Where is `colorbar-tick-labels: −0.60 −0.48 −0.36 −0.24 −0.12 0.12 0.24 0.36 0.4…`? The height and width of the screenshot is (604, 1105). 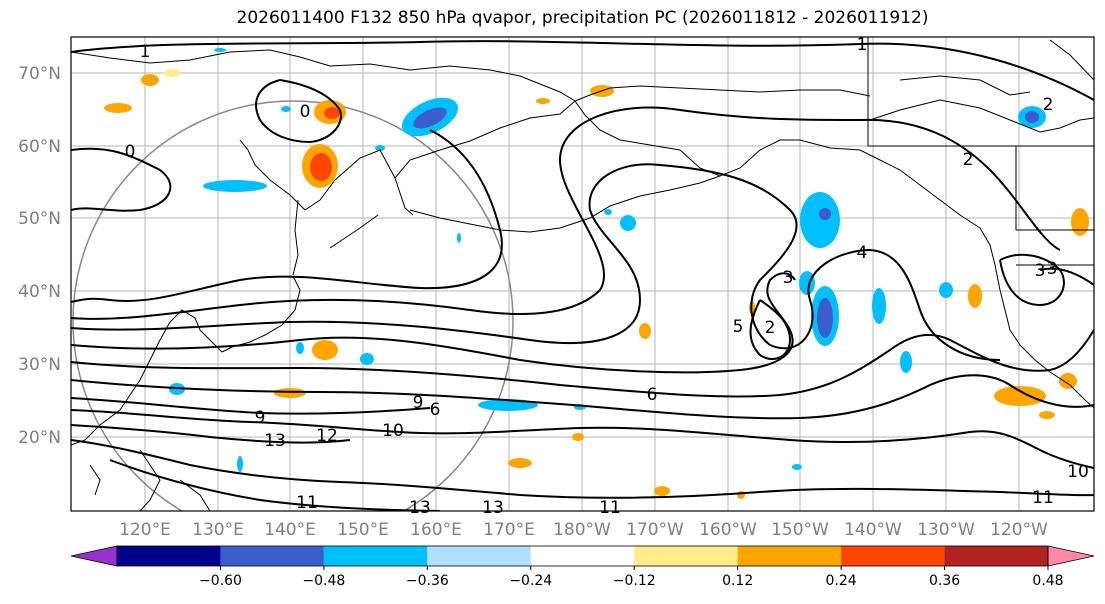 colorbar-tick-labels: −0.60 −0.48 −0.36 −0.24 −0.12 0.12 0.24 0.36 0.4… is located at coordinates (631, 577).